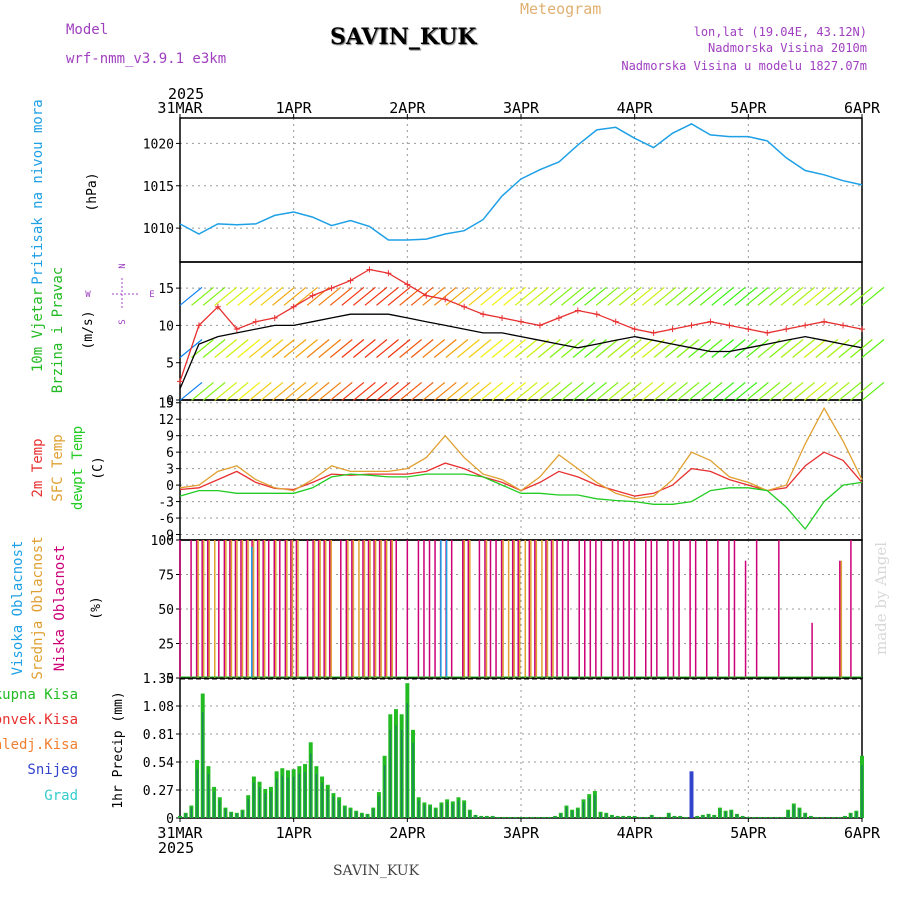 This screenshot has width=900, height=900. I want to click on temp-unit: (C), so click(98, 467).